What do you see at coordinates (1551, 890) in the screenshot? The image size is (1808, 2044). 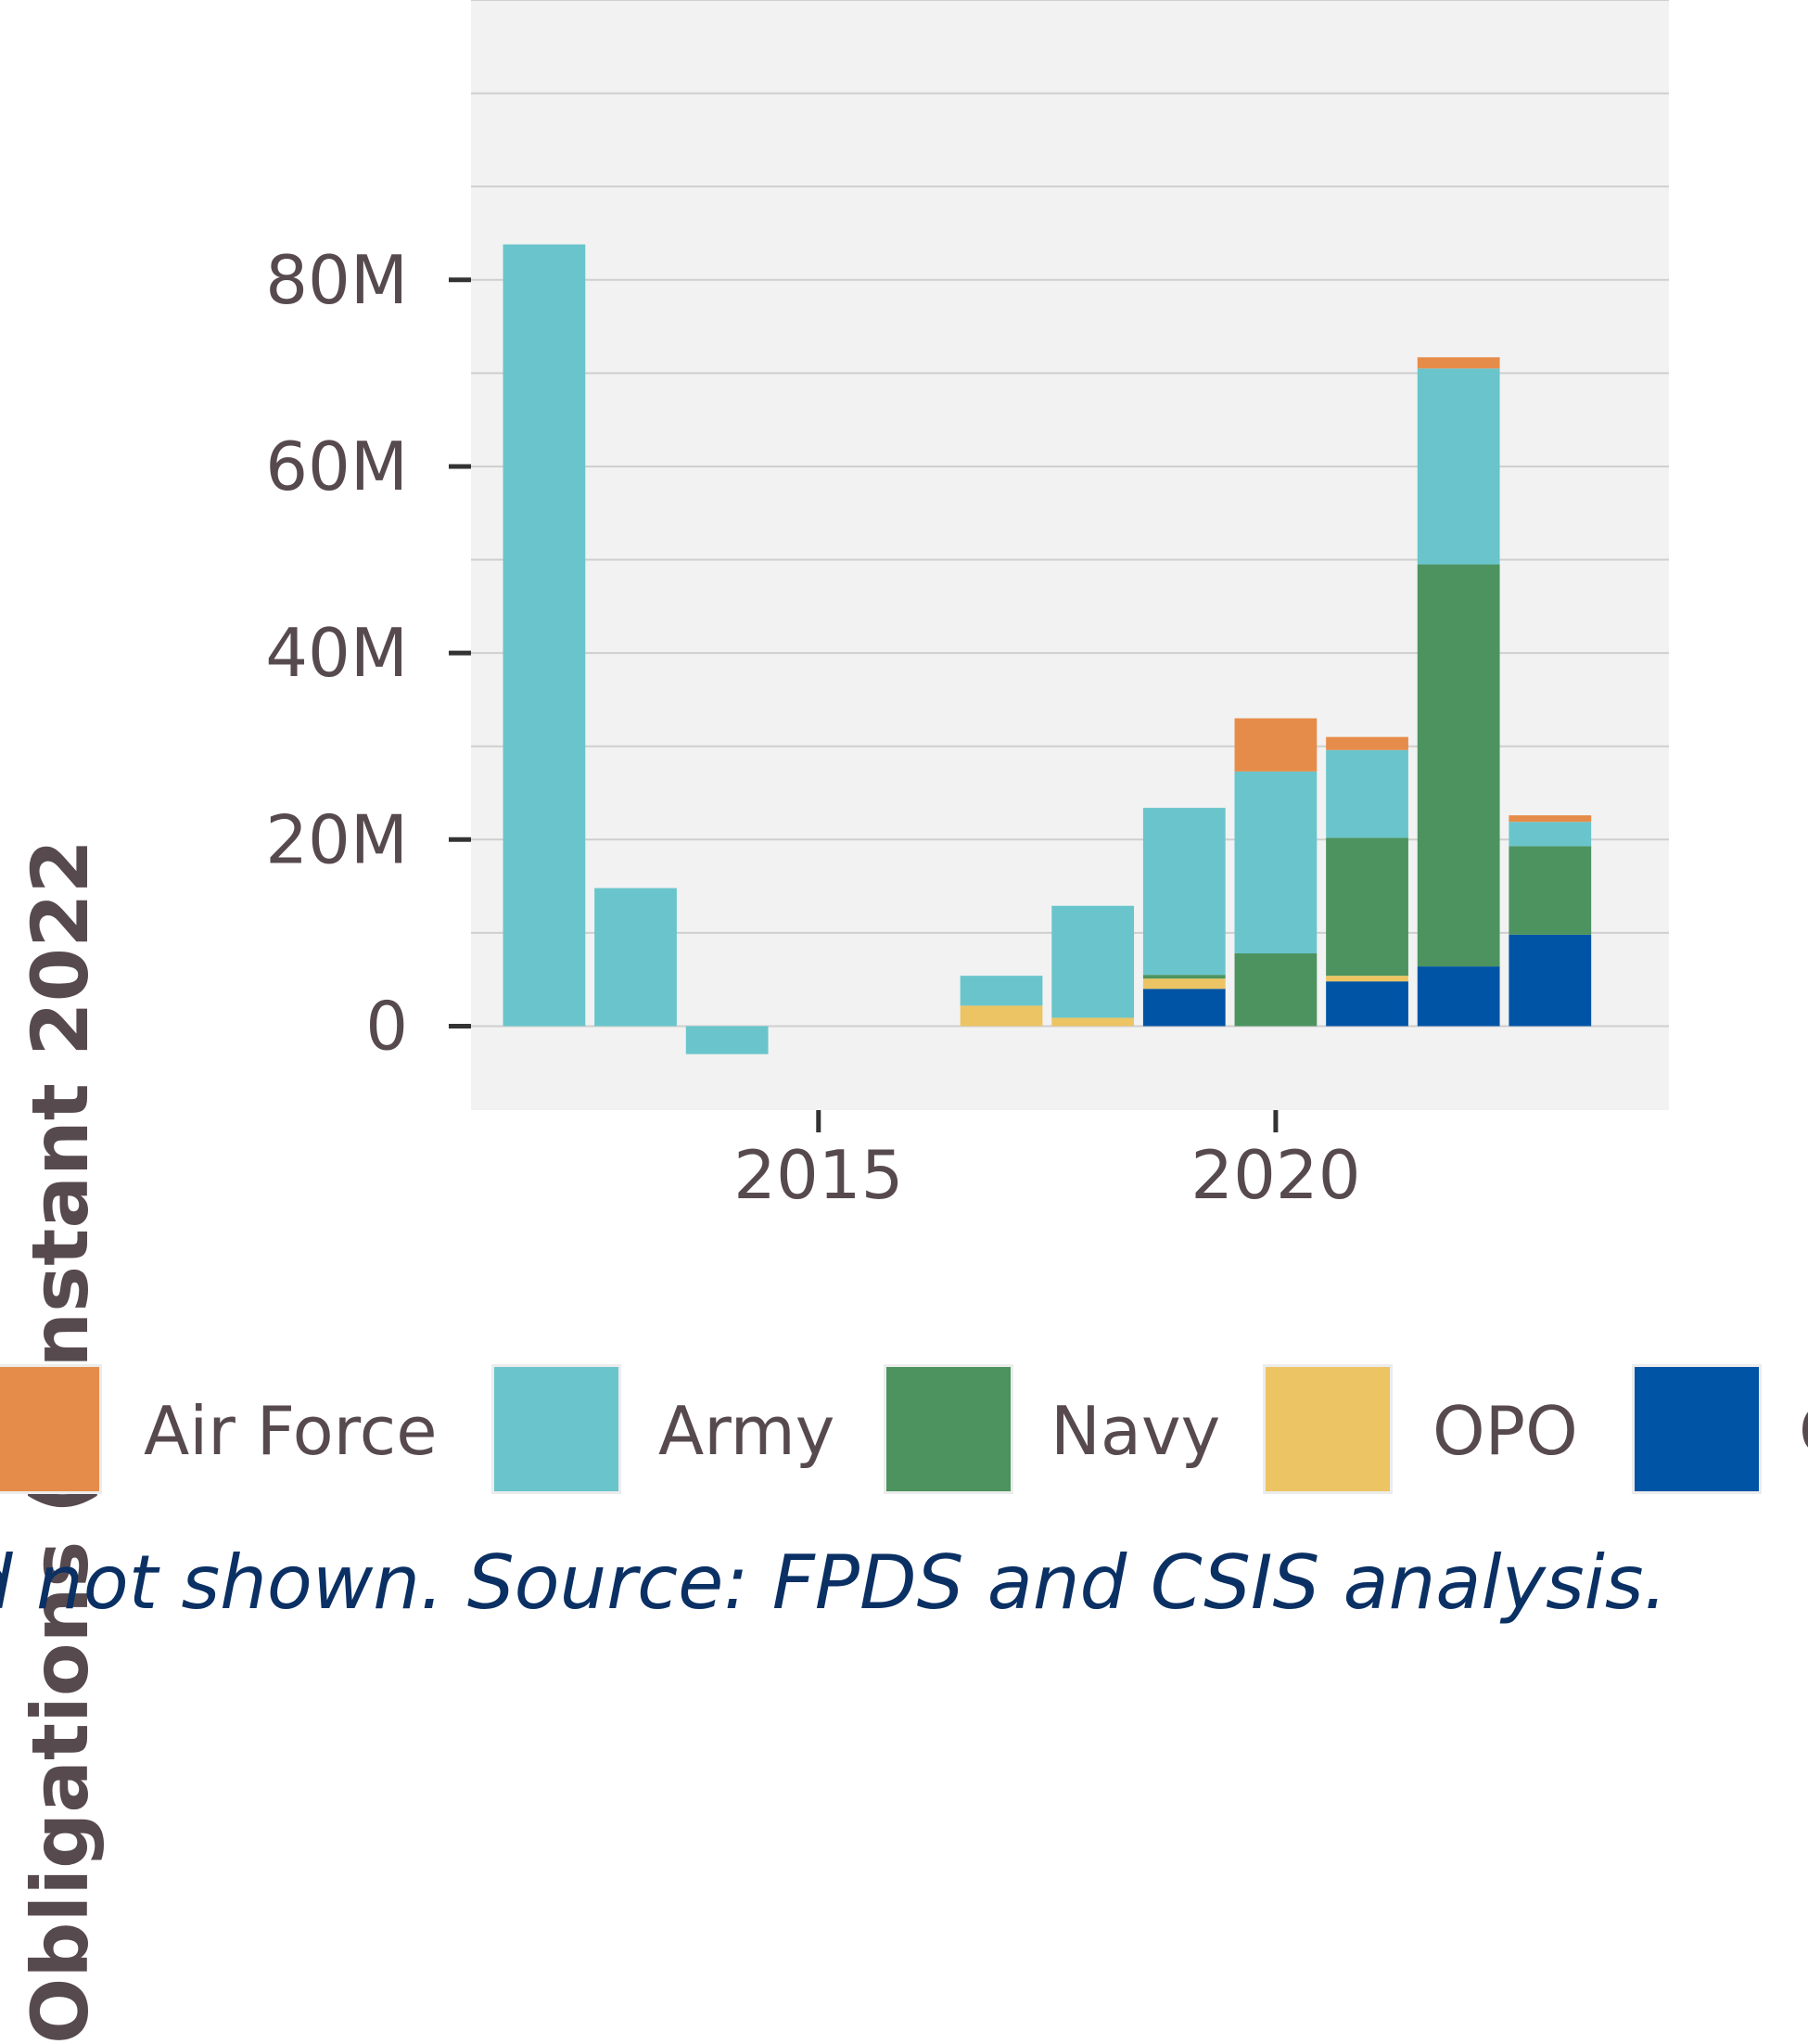 I see `bar-2023-navy` at bounding box center [1551, 890].